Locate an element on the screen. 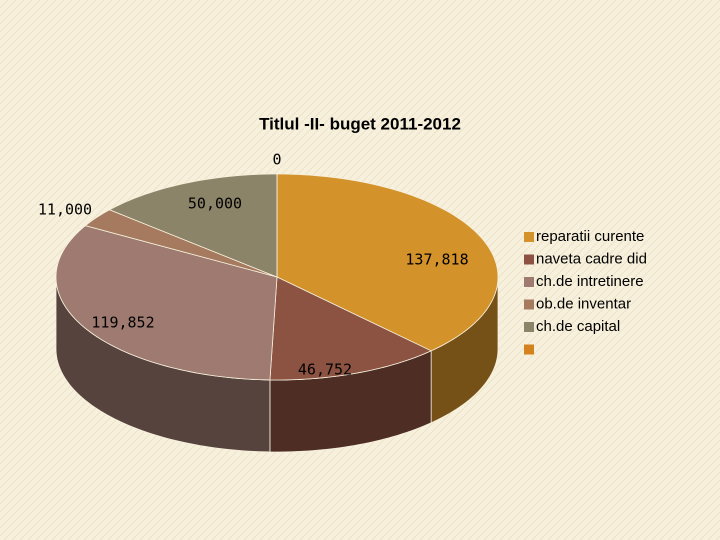  legend-label: reparatii curente is located at coordinates (590, 236).